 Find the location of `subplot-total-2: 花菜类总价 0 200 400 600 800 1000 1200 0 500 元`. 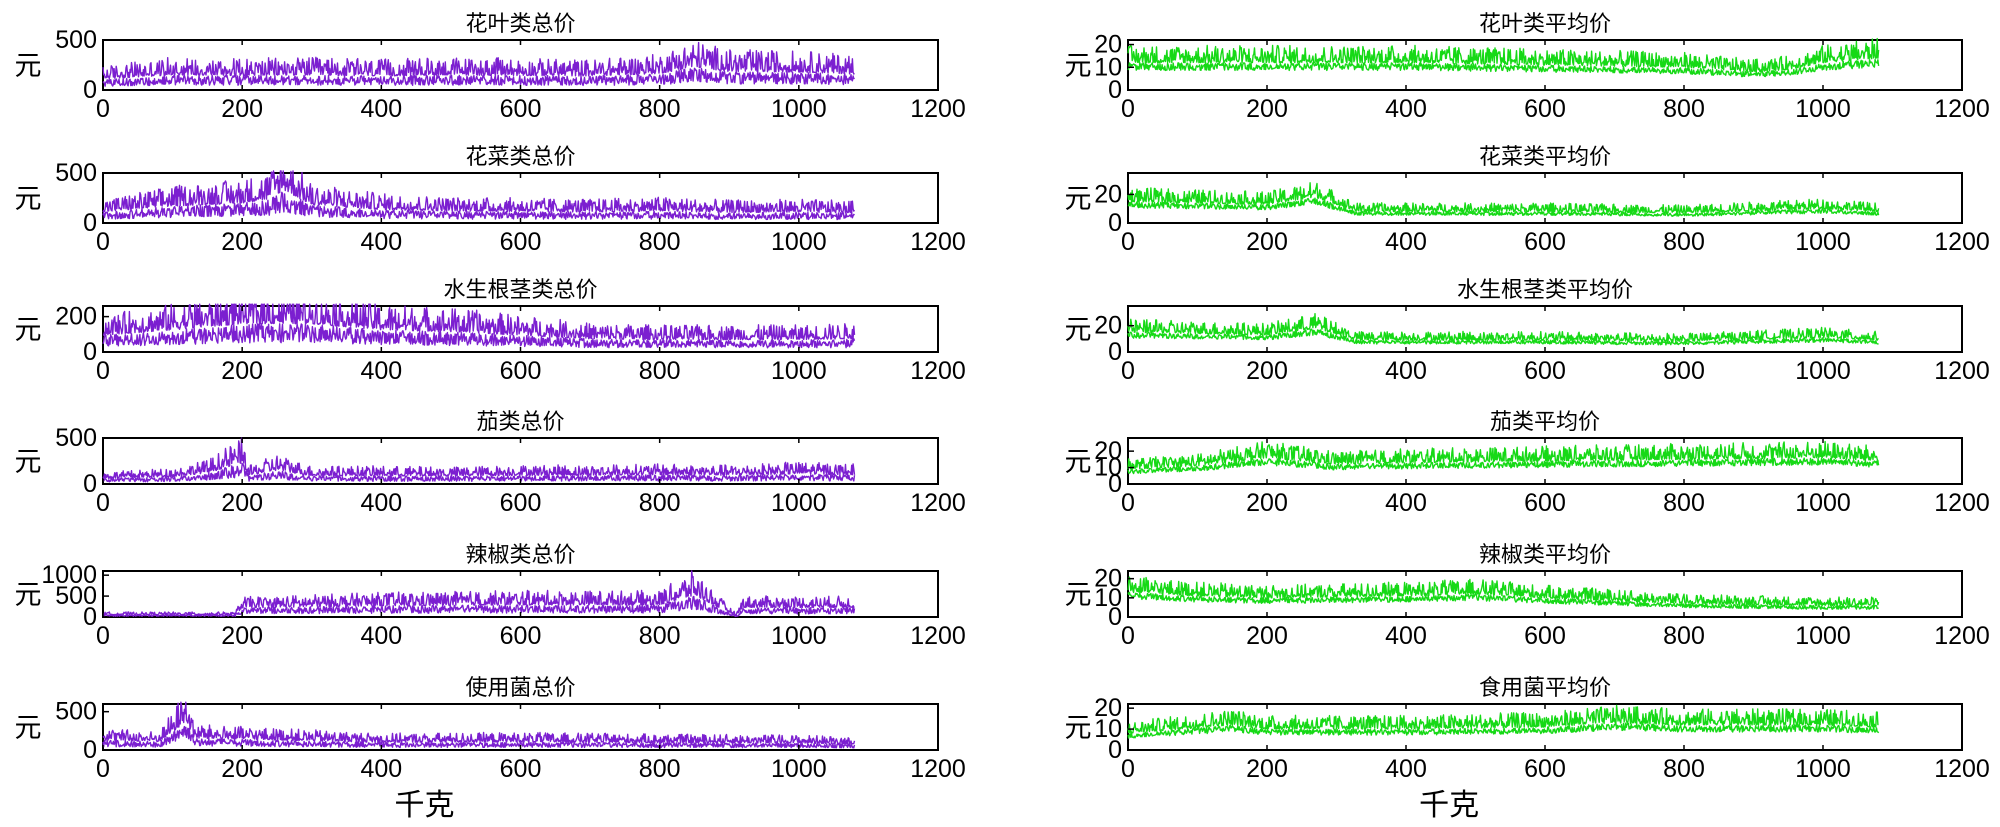

subplot-total-2: 花菜类总价 0 200 400 600 800 1000 1200 0 500 元 is located at coordinates (490, 200).